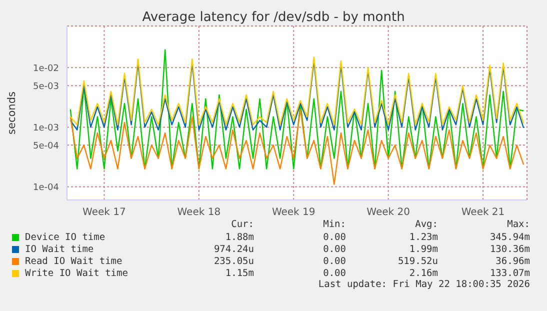 The image size is (547, 311). What do you see at coordinates (199, 212) in the screenshot?
I see `x-tick-label: Week 18` at bounding box center [199, 212].